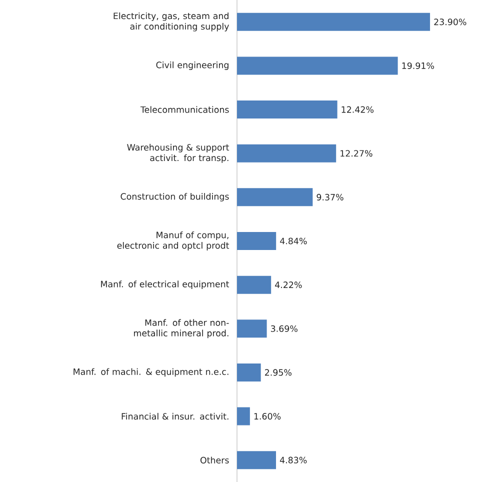 The image size is (486, 482). What do you see at coordinates (171, 22) in the screenshot?
I see `y-tick-label: Electricity, gas, steam and air conditioning supply` at bounding box center [171, 22].